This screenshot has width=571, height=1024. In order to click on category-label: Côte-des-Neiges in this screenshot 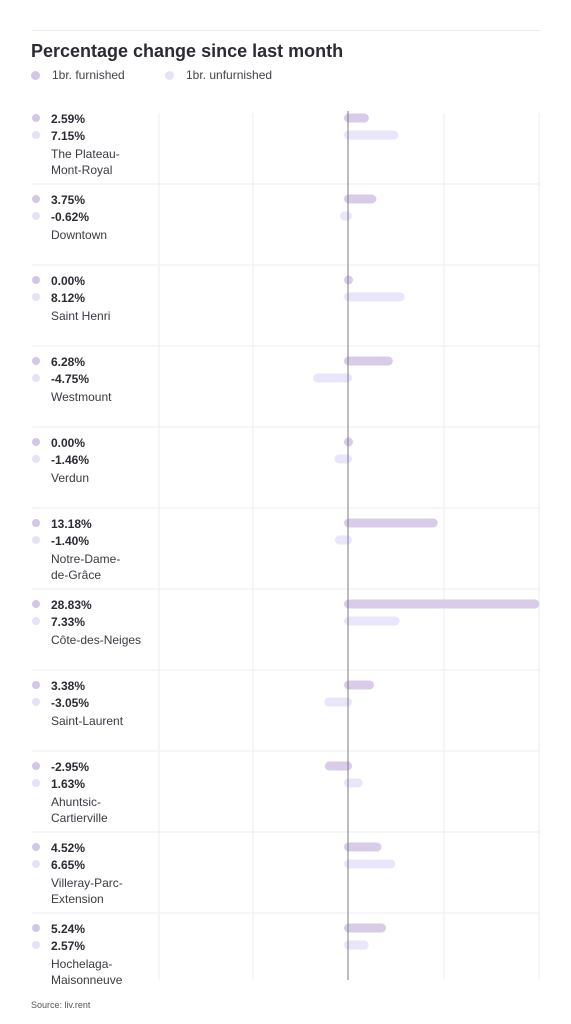, I will do `click(96, 640)`.